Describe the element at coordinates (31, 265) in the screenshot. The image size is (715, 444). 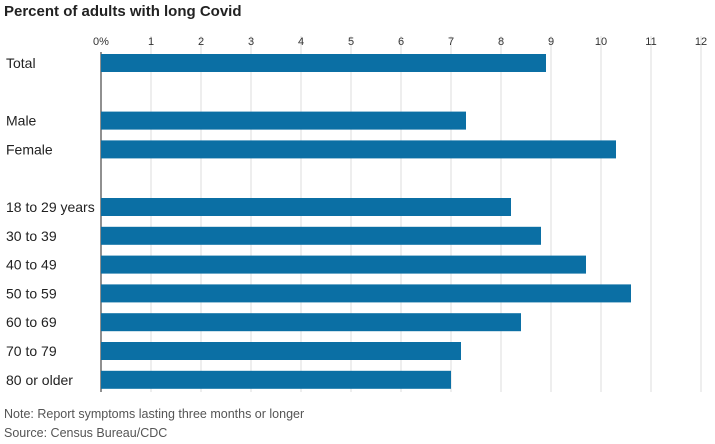
I see `category-label: 40 to 49` at that location.